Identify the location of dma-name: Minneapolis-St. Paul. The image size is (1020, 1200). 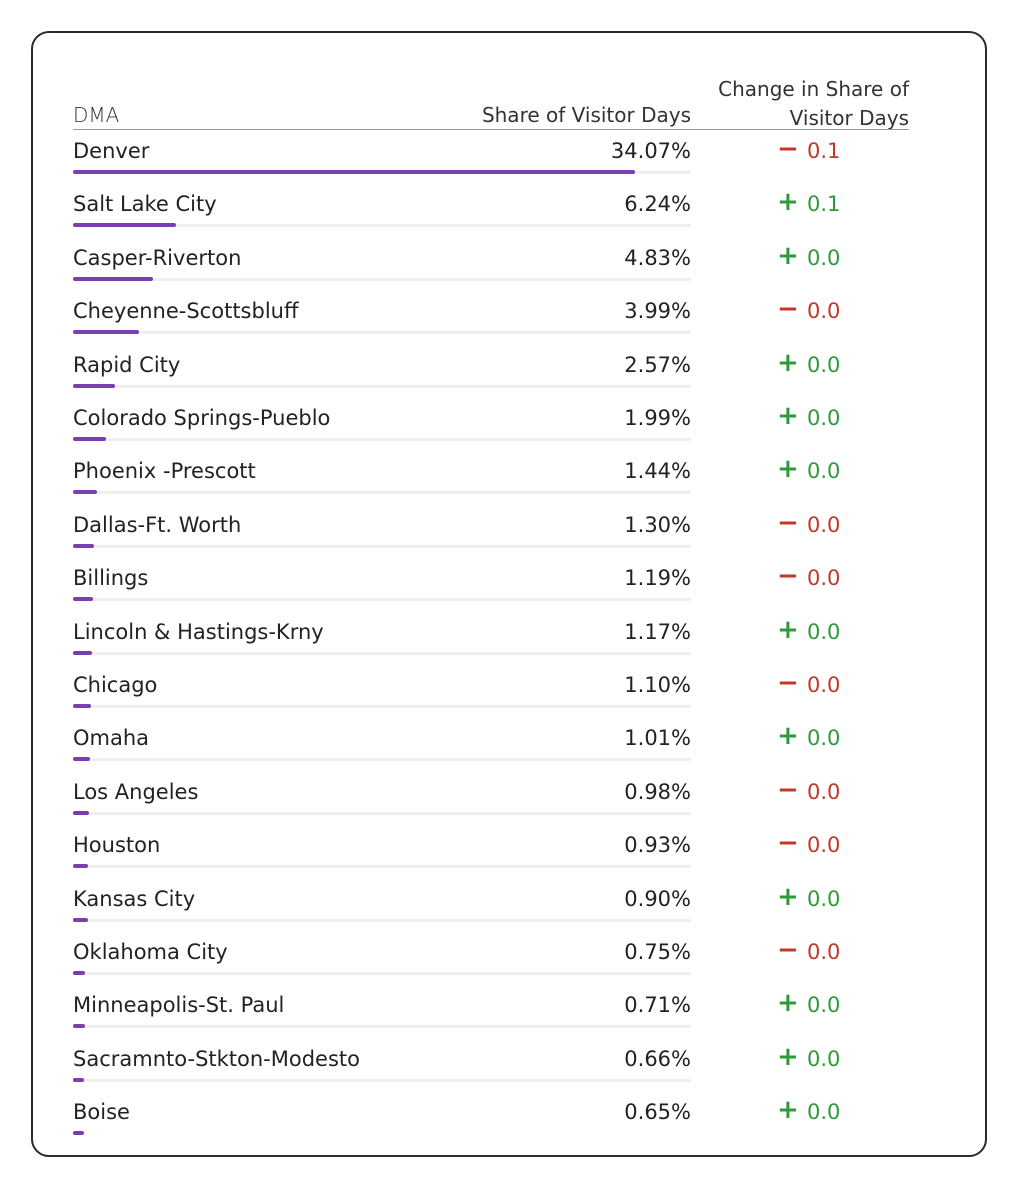
(179, 1005).